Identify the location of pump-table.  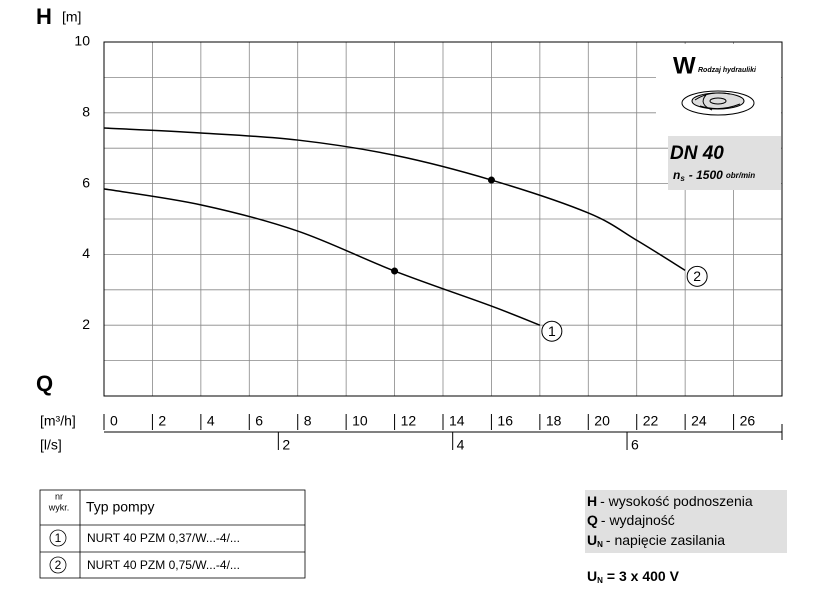
(172, 534).